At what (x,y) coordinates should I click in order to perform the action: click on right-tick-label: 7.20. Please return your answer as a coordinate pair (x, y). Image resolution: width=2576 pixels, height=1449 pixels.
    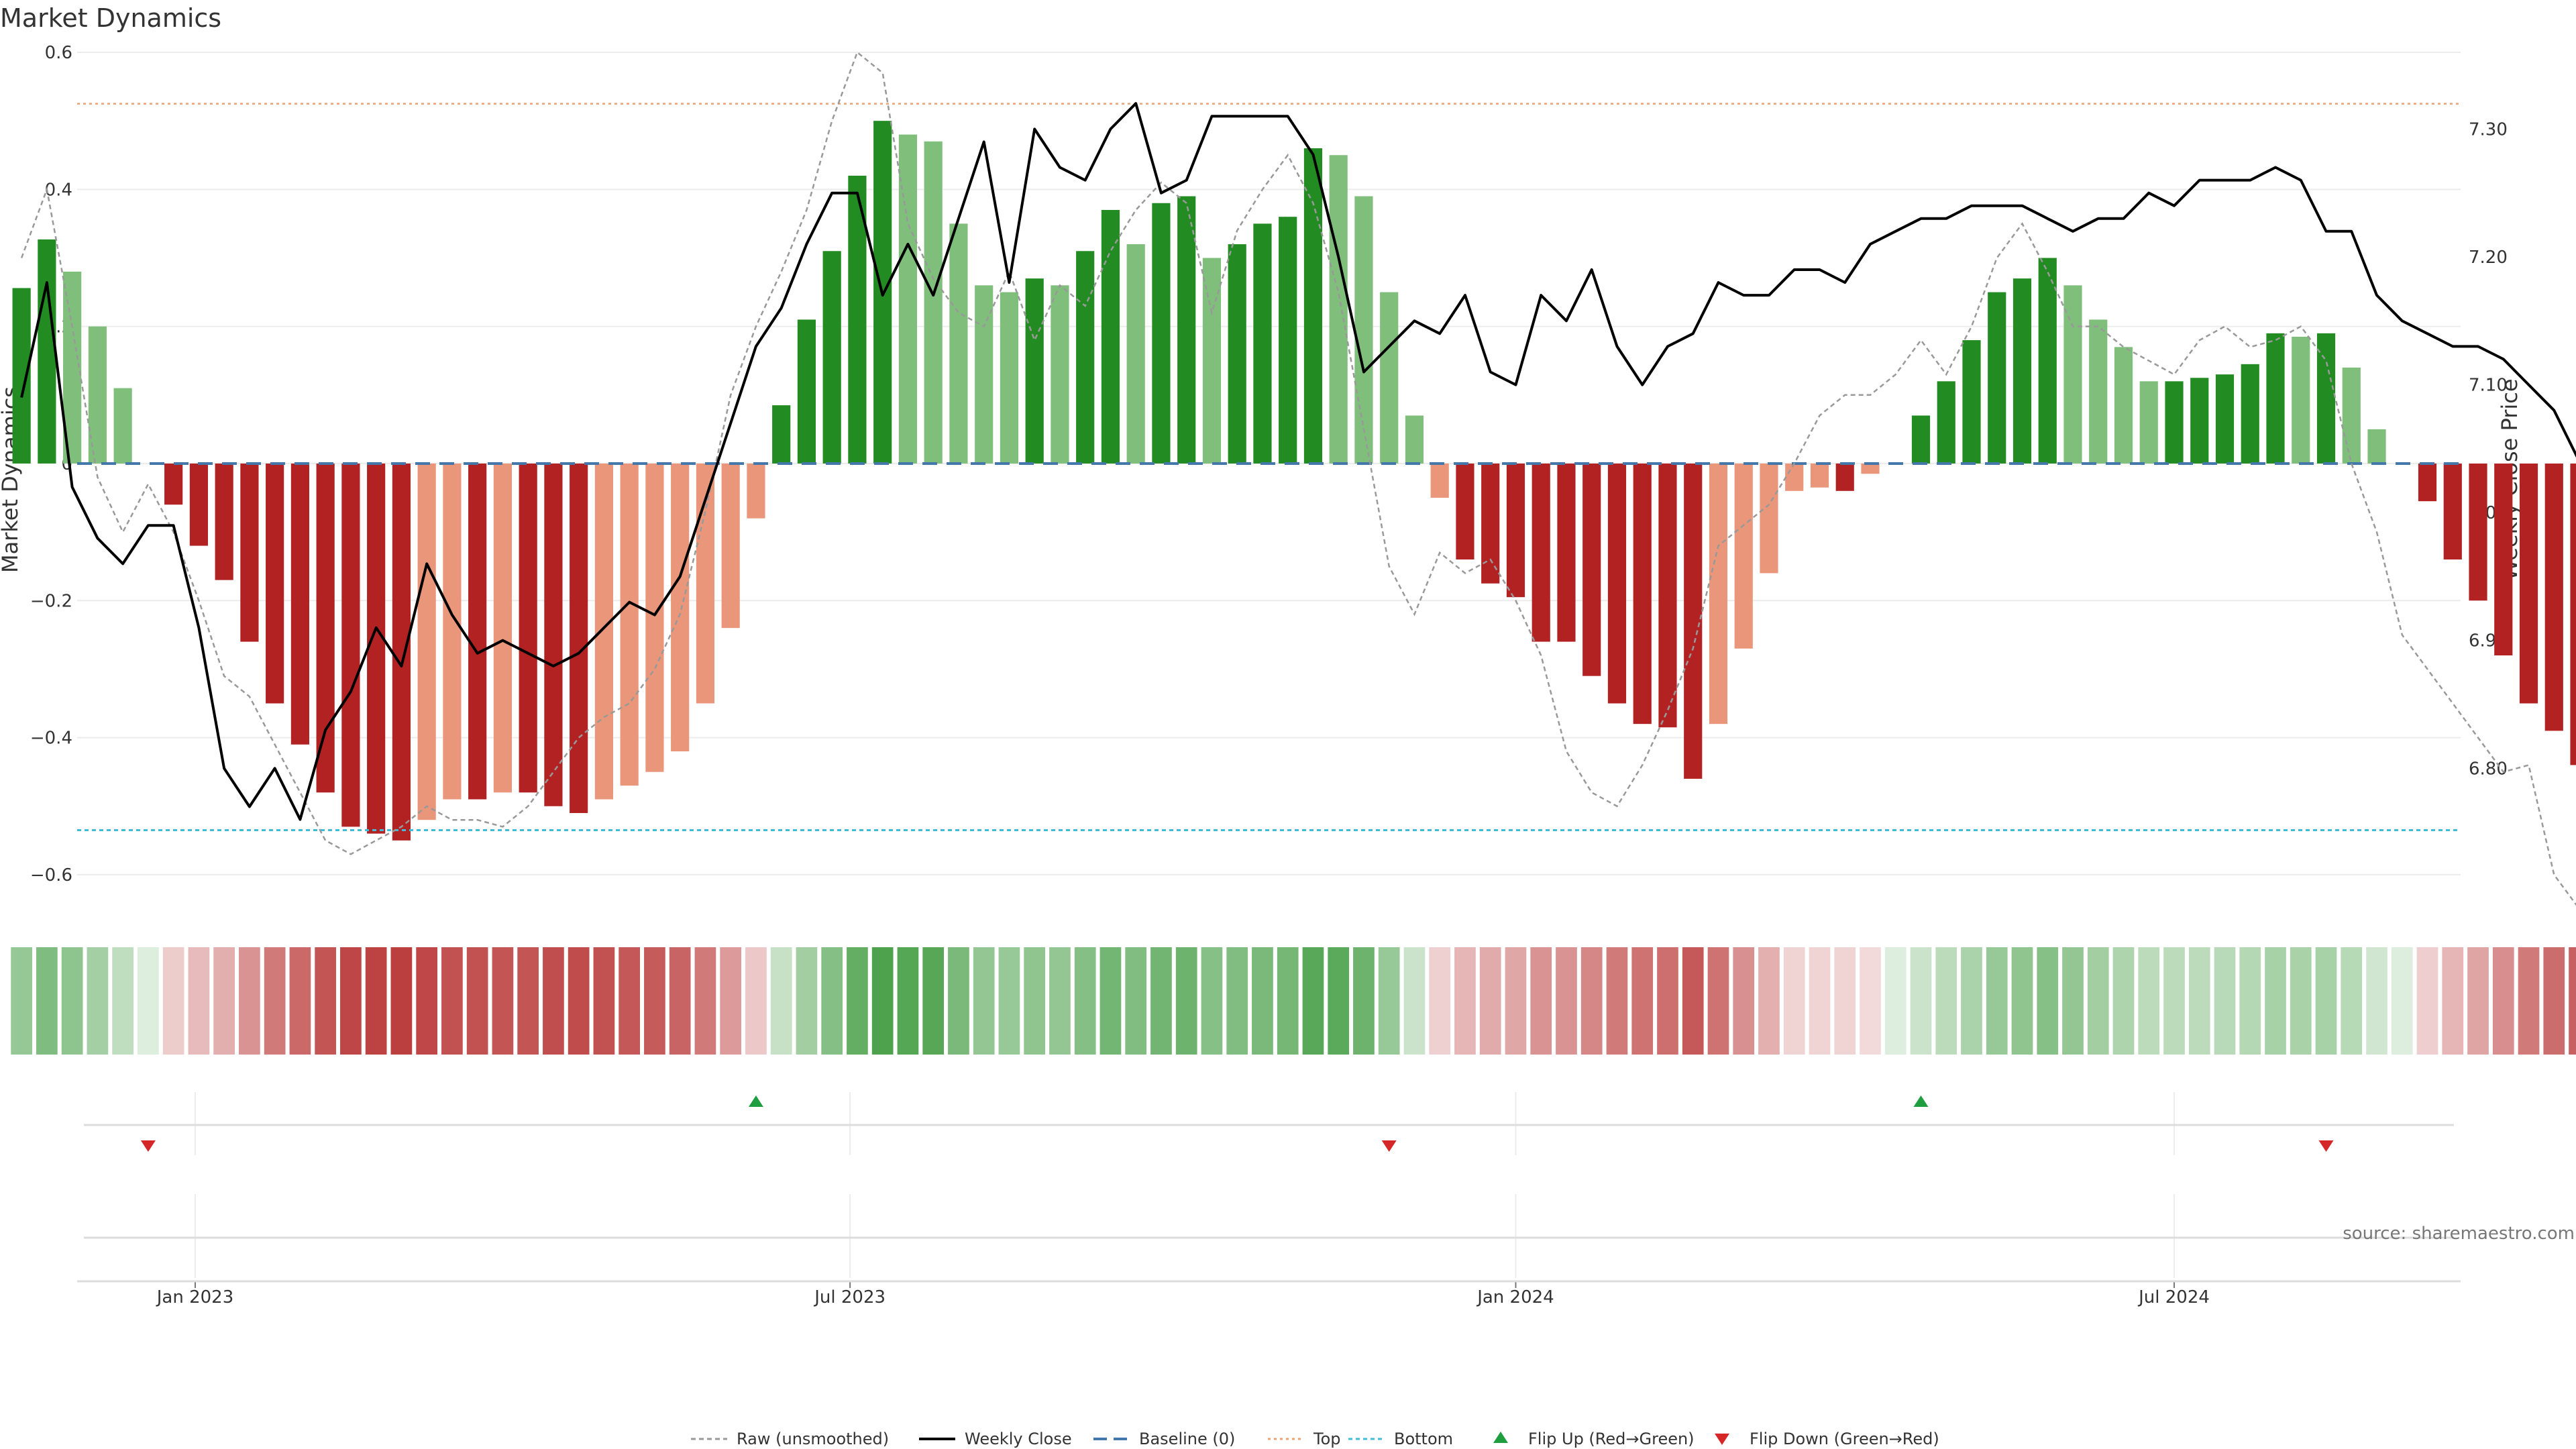
    Looking at the image, I should click on (2488, 258).